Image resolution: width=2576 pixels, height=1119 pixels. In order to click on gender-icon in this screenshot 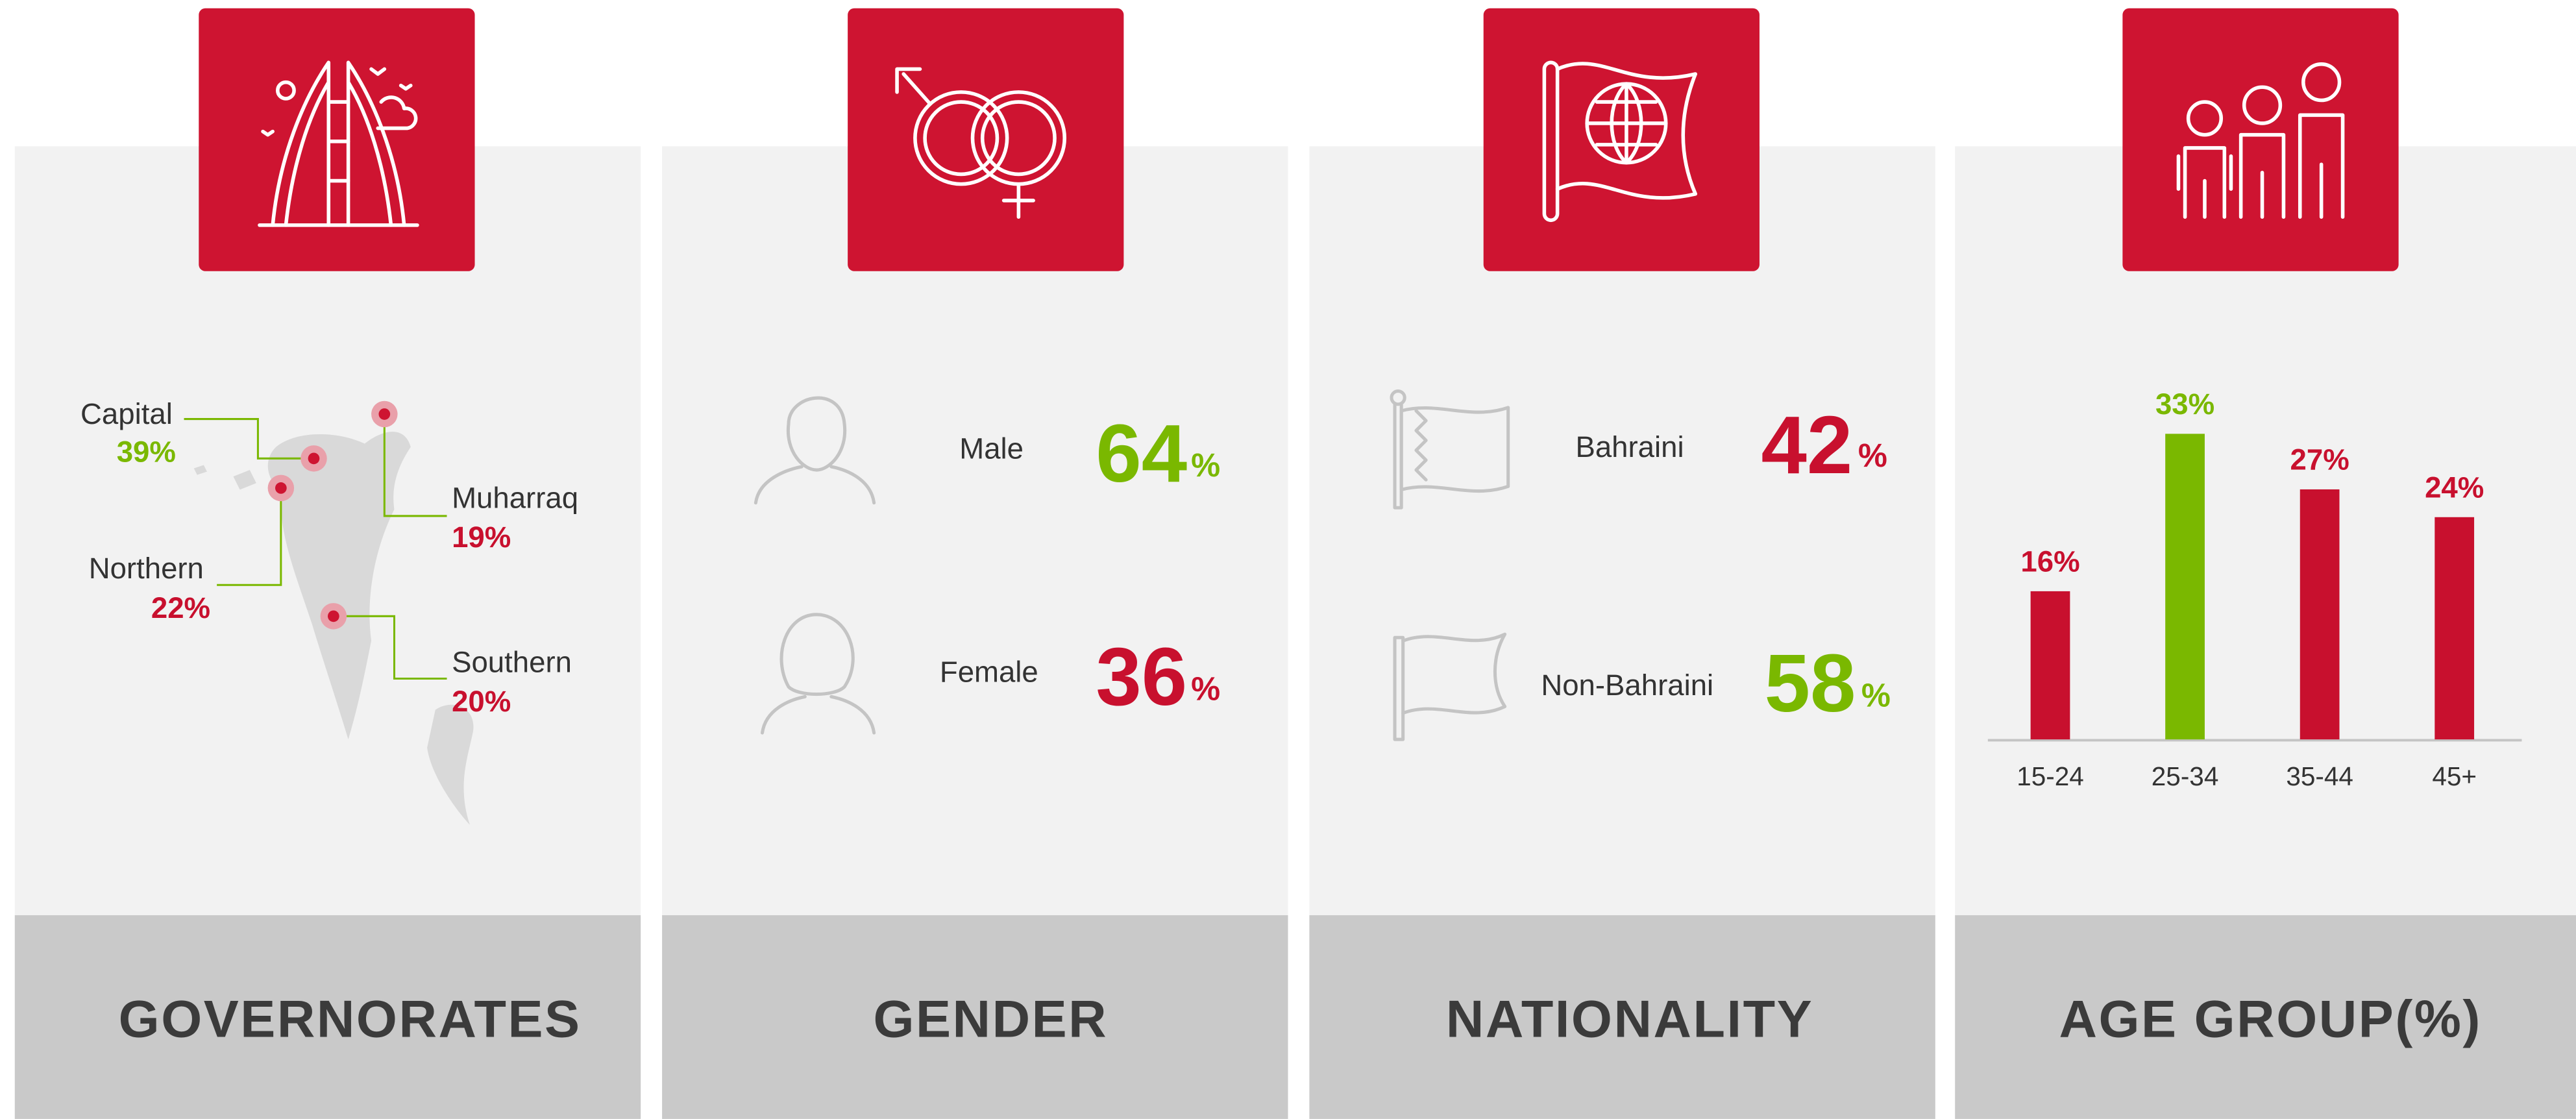, I will do `click(981, 143)`.